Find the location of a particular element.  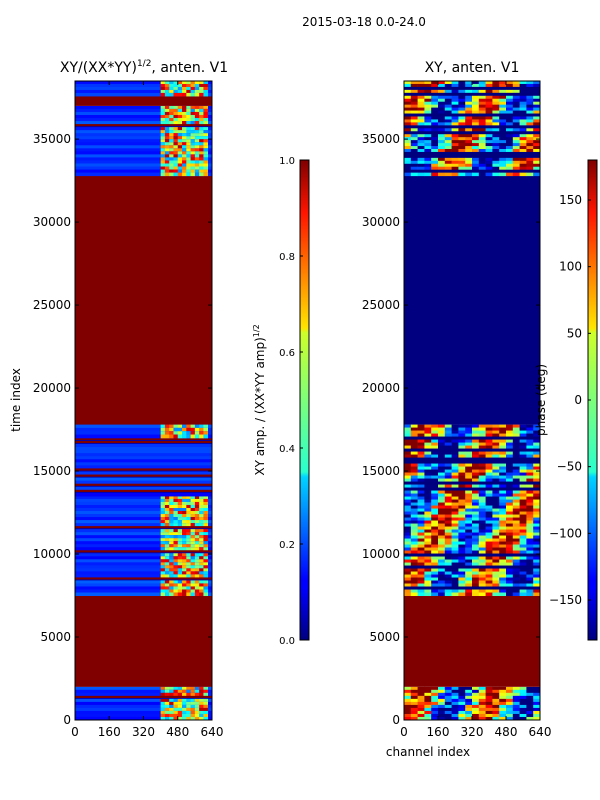

amp-flagged-row is located at coordinates (143, 696).